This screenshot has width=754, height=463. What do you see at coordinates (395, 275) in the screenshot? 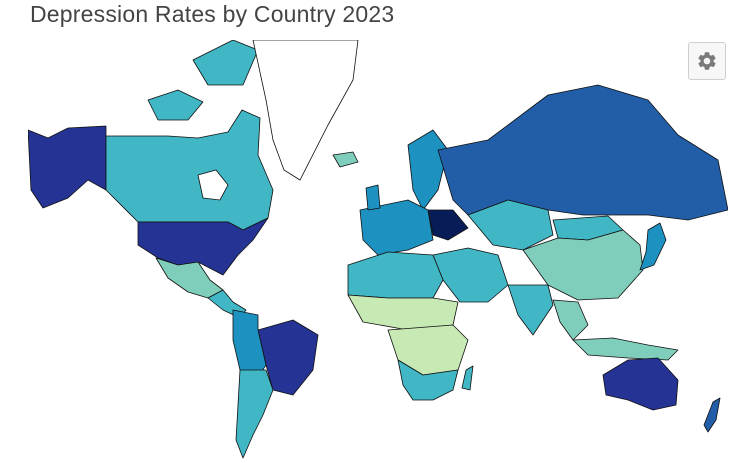
I see `region-north-africa` at bounding box center [395, 275].